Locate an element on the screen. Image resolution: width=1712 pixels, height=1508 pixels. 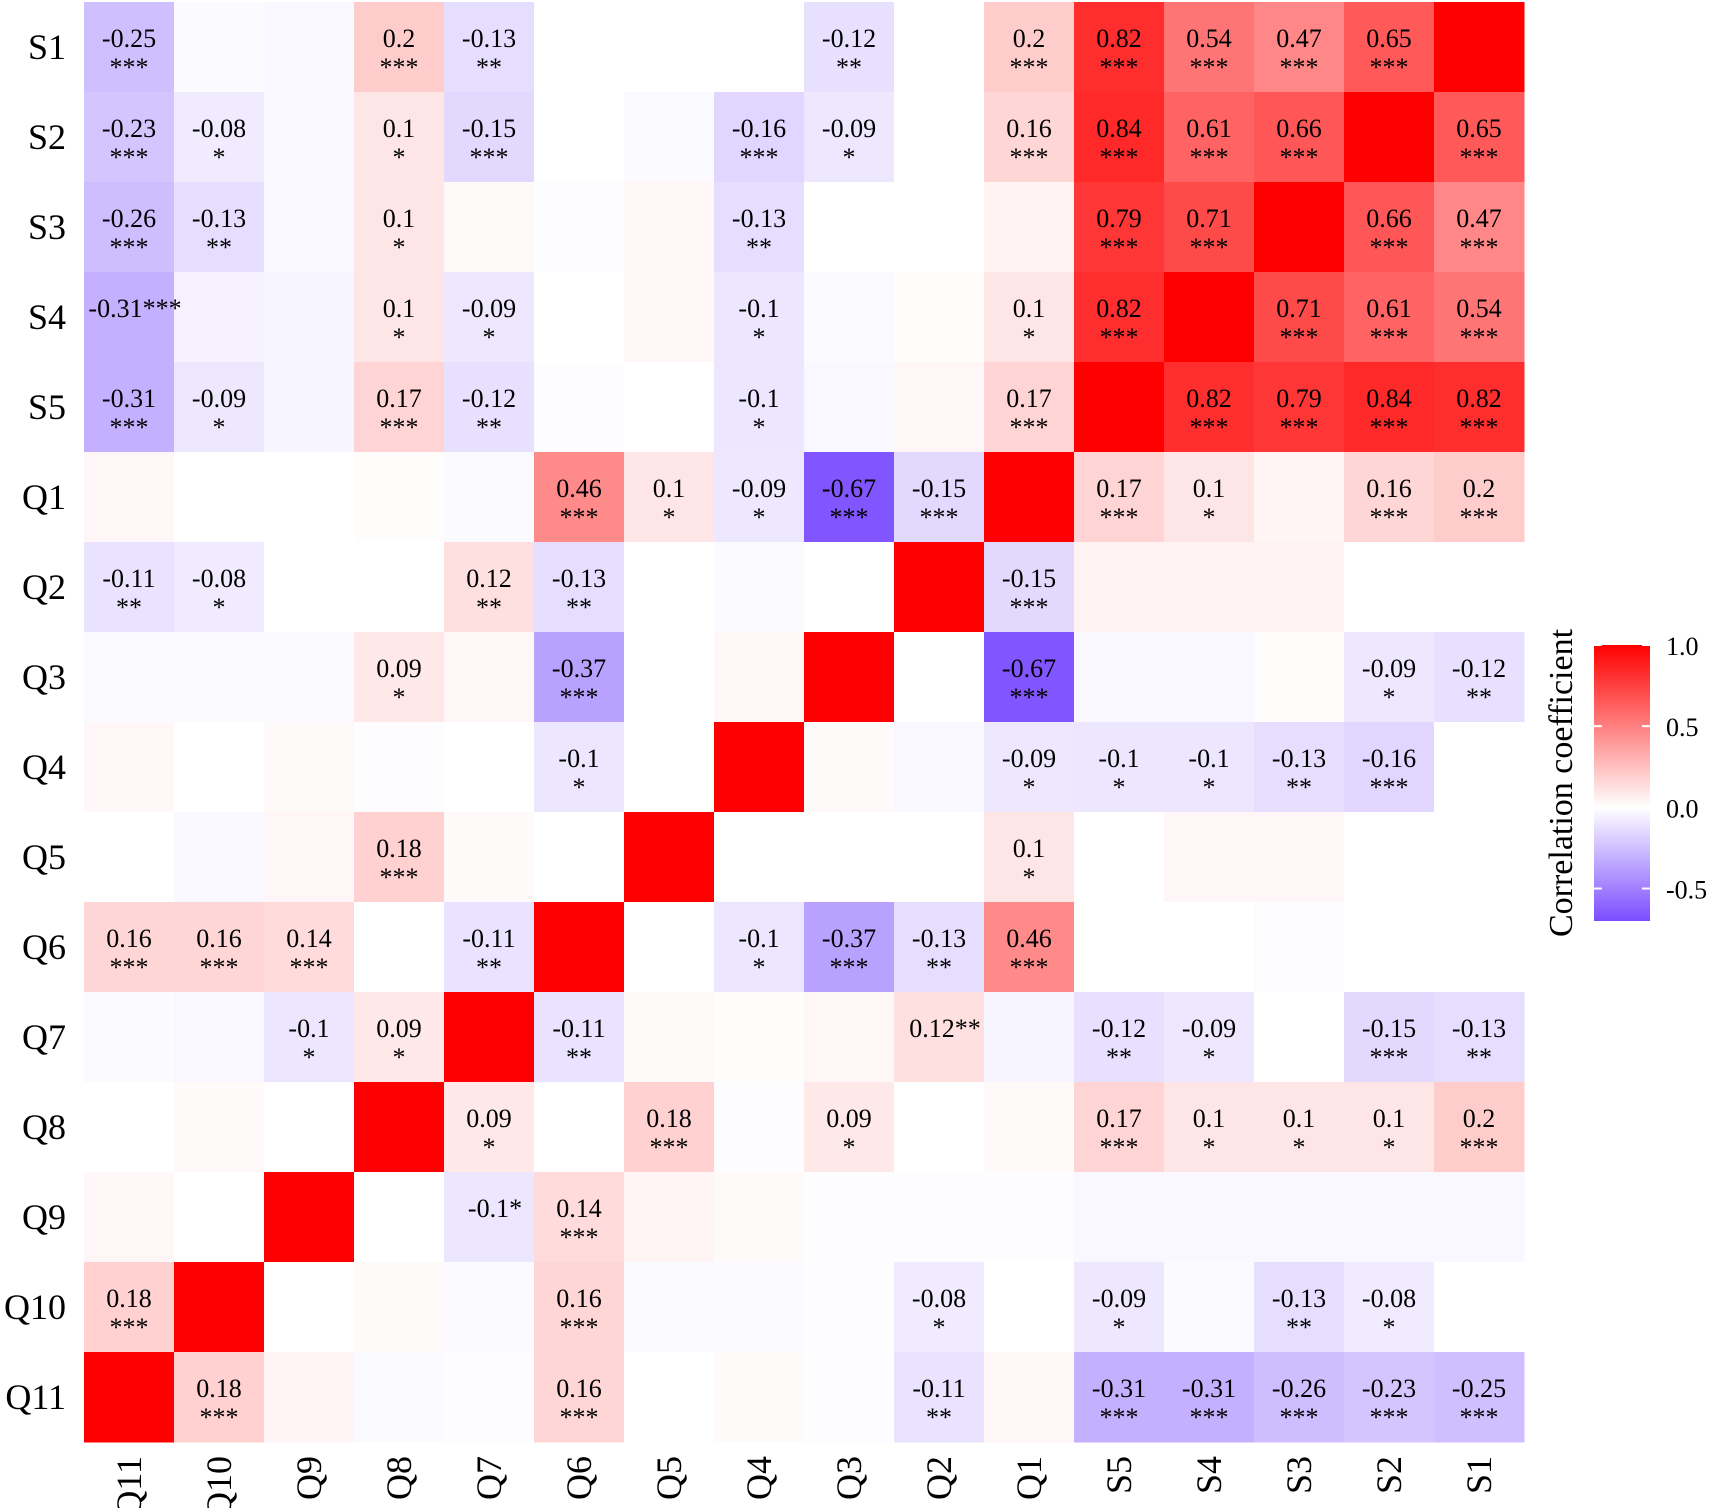
x-tick-label: Q5 is located at coordinates (669, 1478).